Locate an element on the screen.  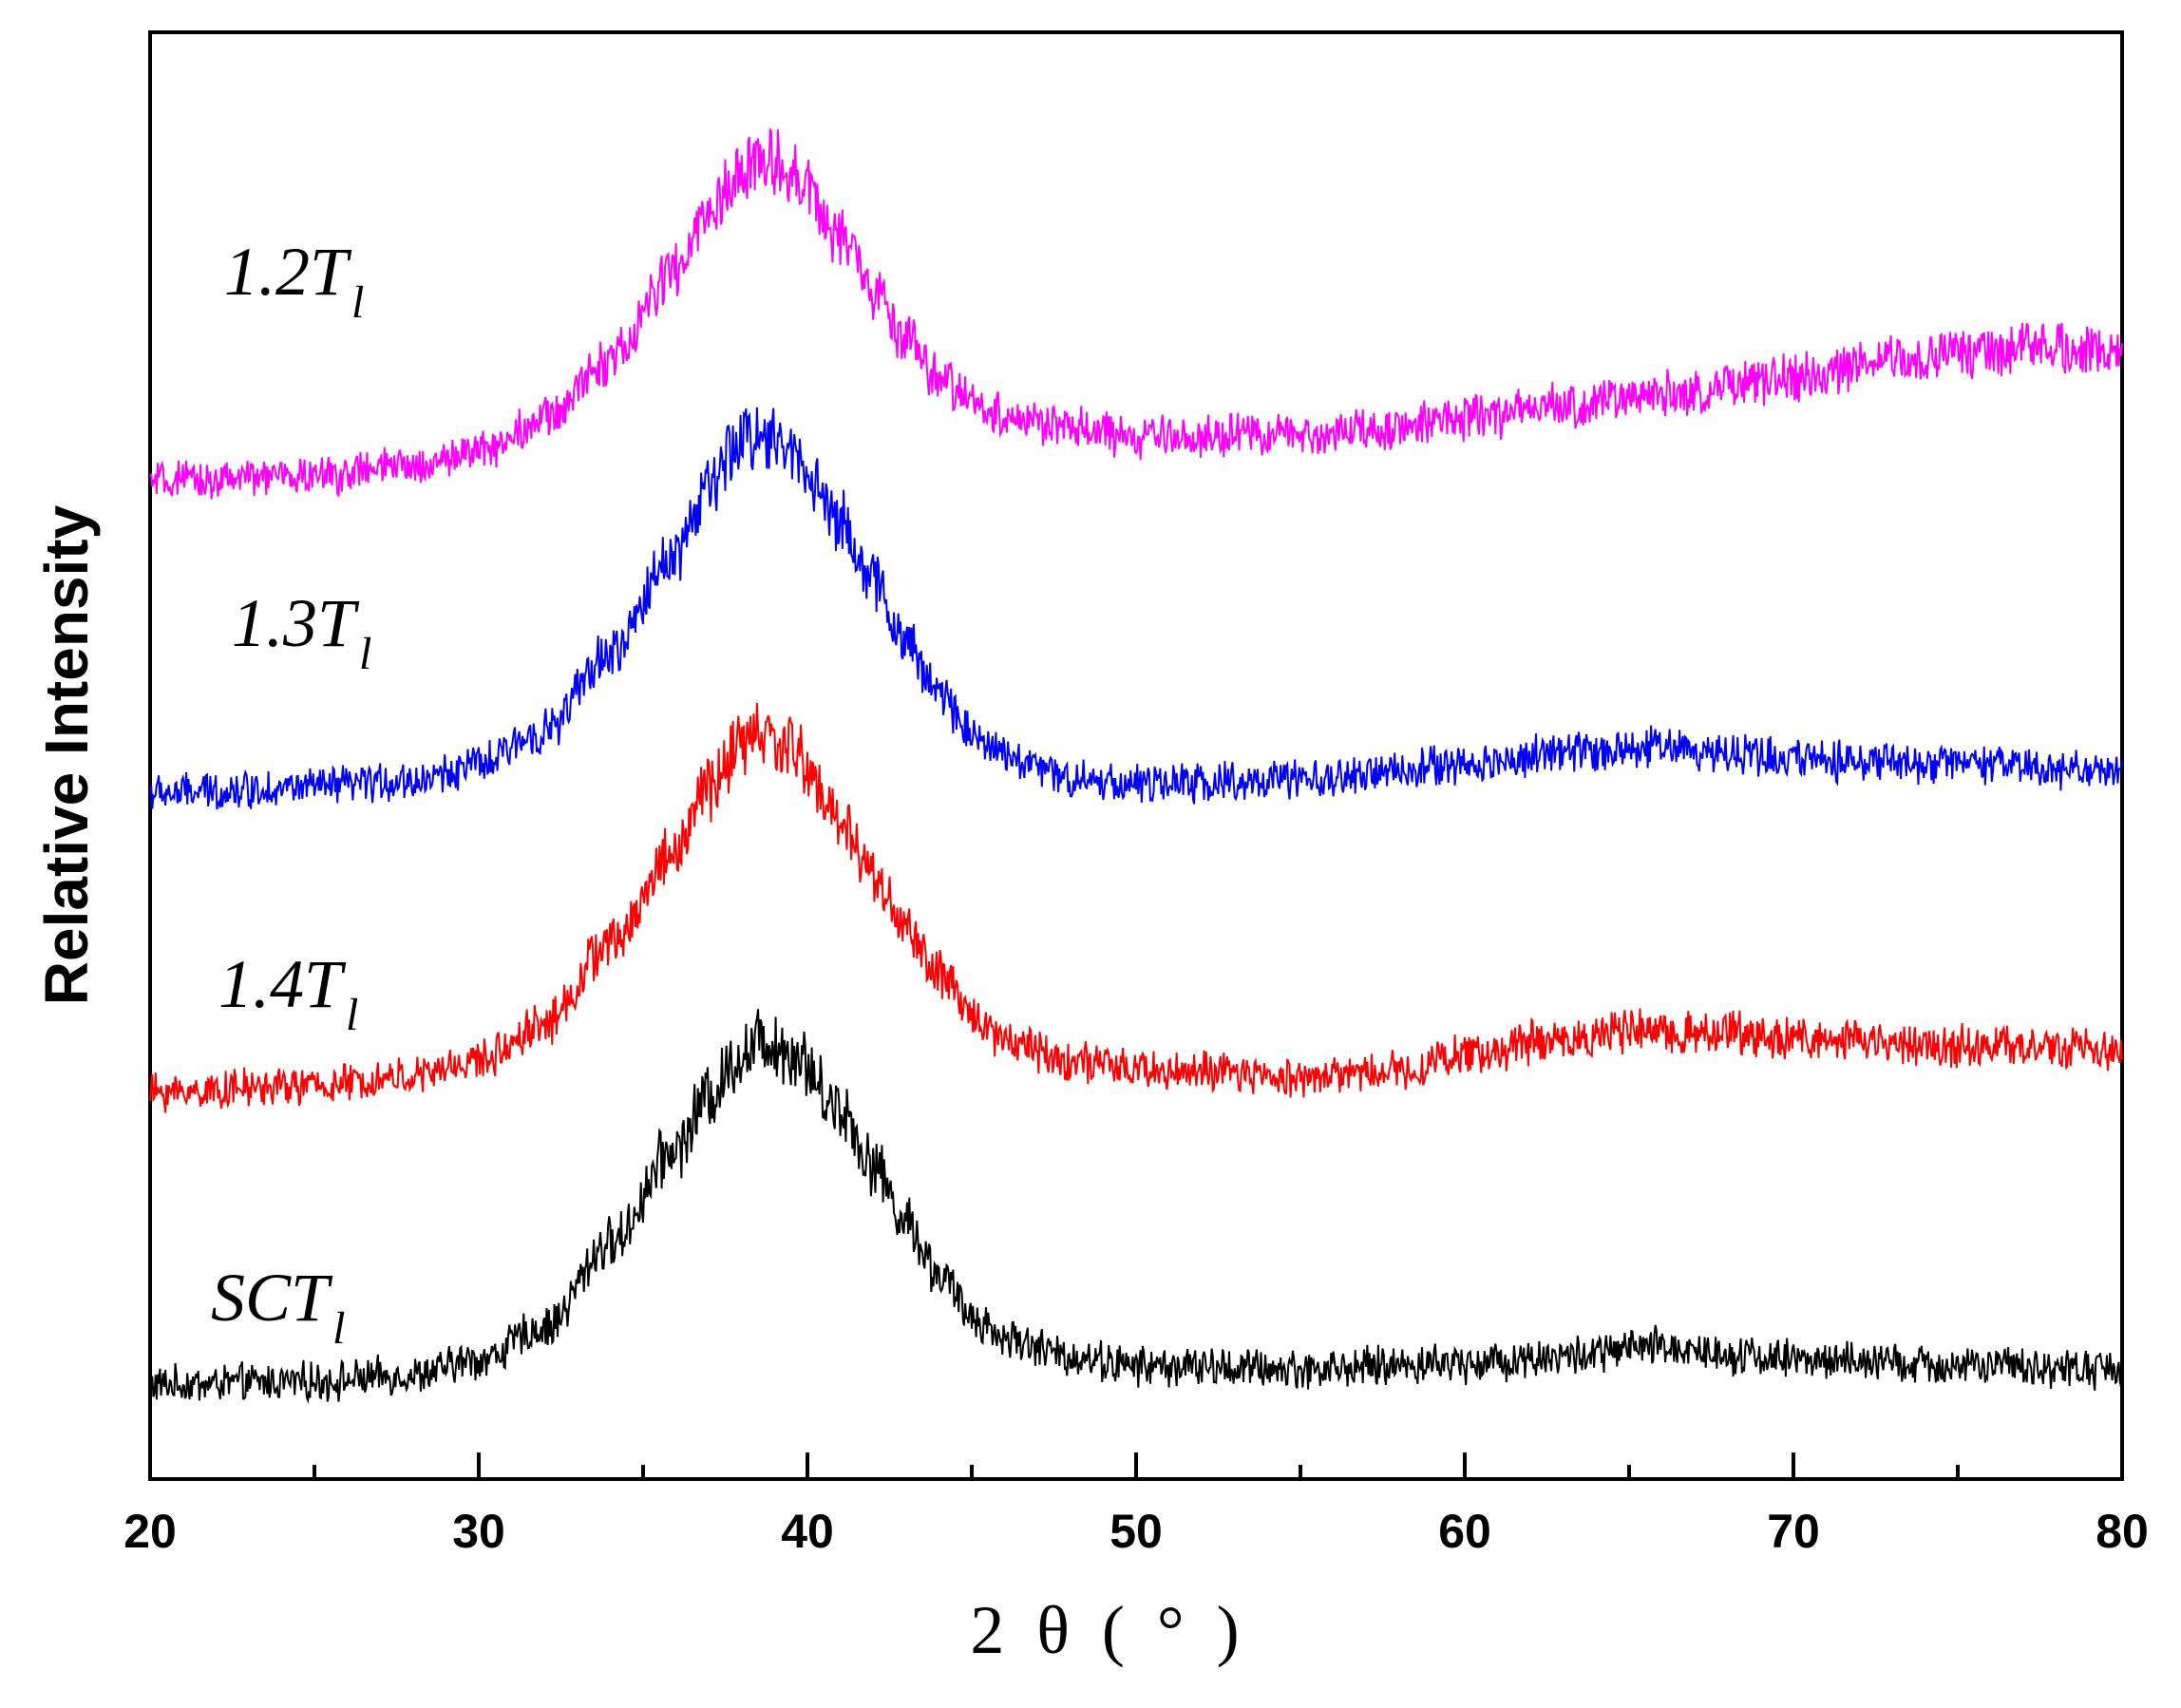
series-label-main: 1.2T is located at coordinates (288, 272).